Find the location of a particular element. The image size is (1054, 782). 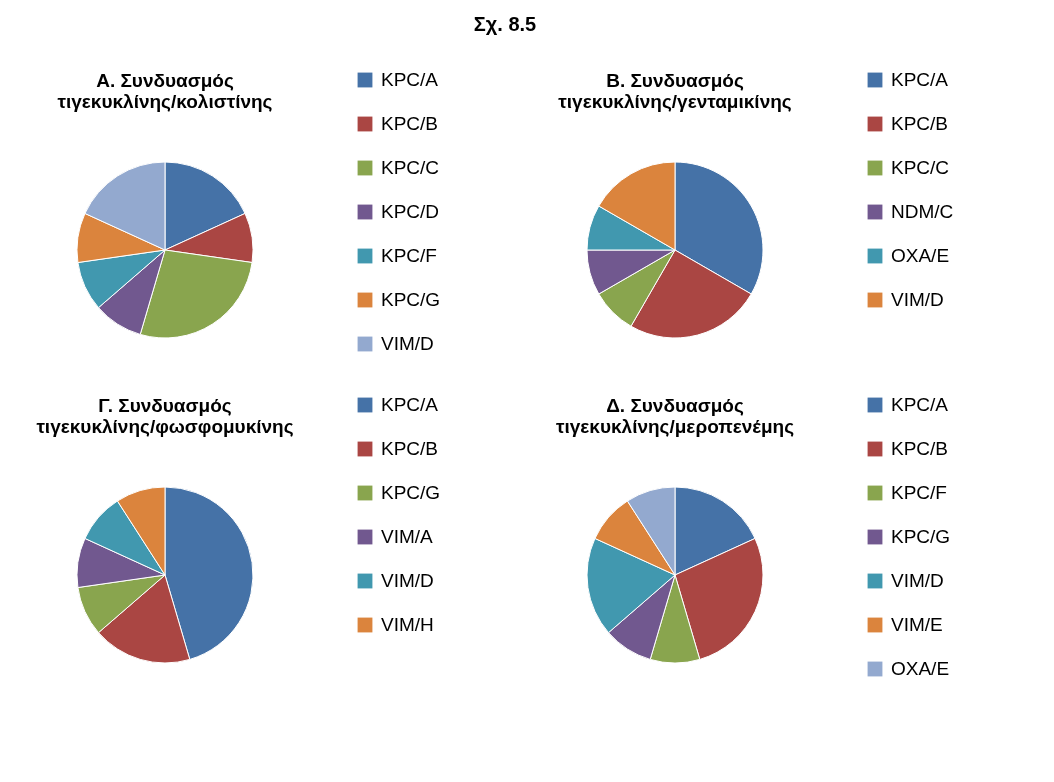

chart-title: Α. Συνδυασμός τιγεκυκλίνης/κολιστίνης is located at coordinates (165, 91).